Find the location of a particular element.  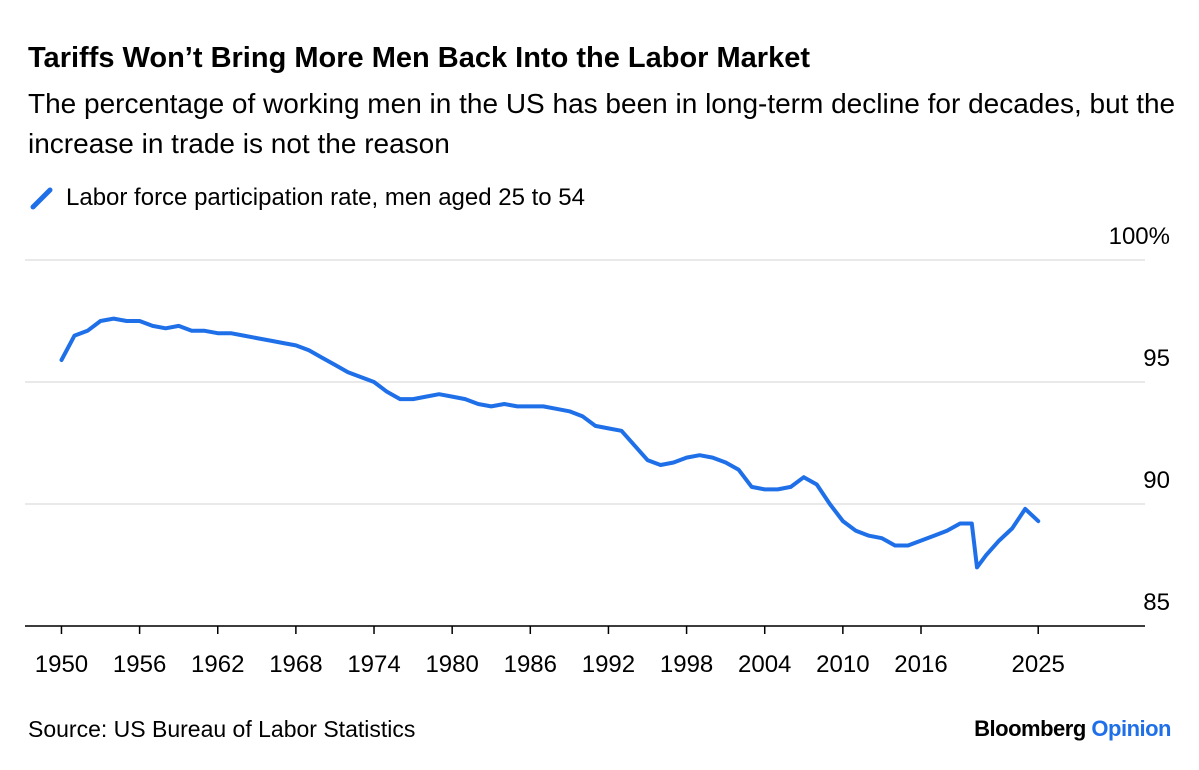

x-tick-label: 2004 is located at coordinates (764, 664).